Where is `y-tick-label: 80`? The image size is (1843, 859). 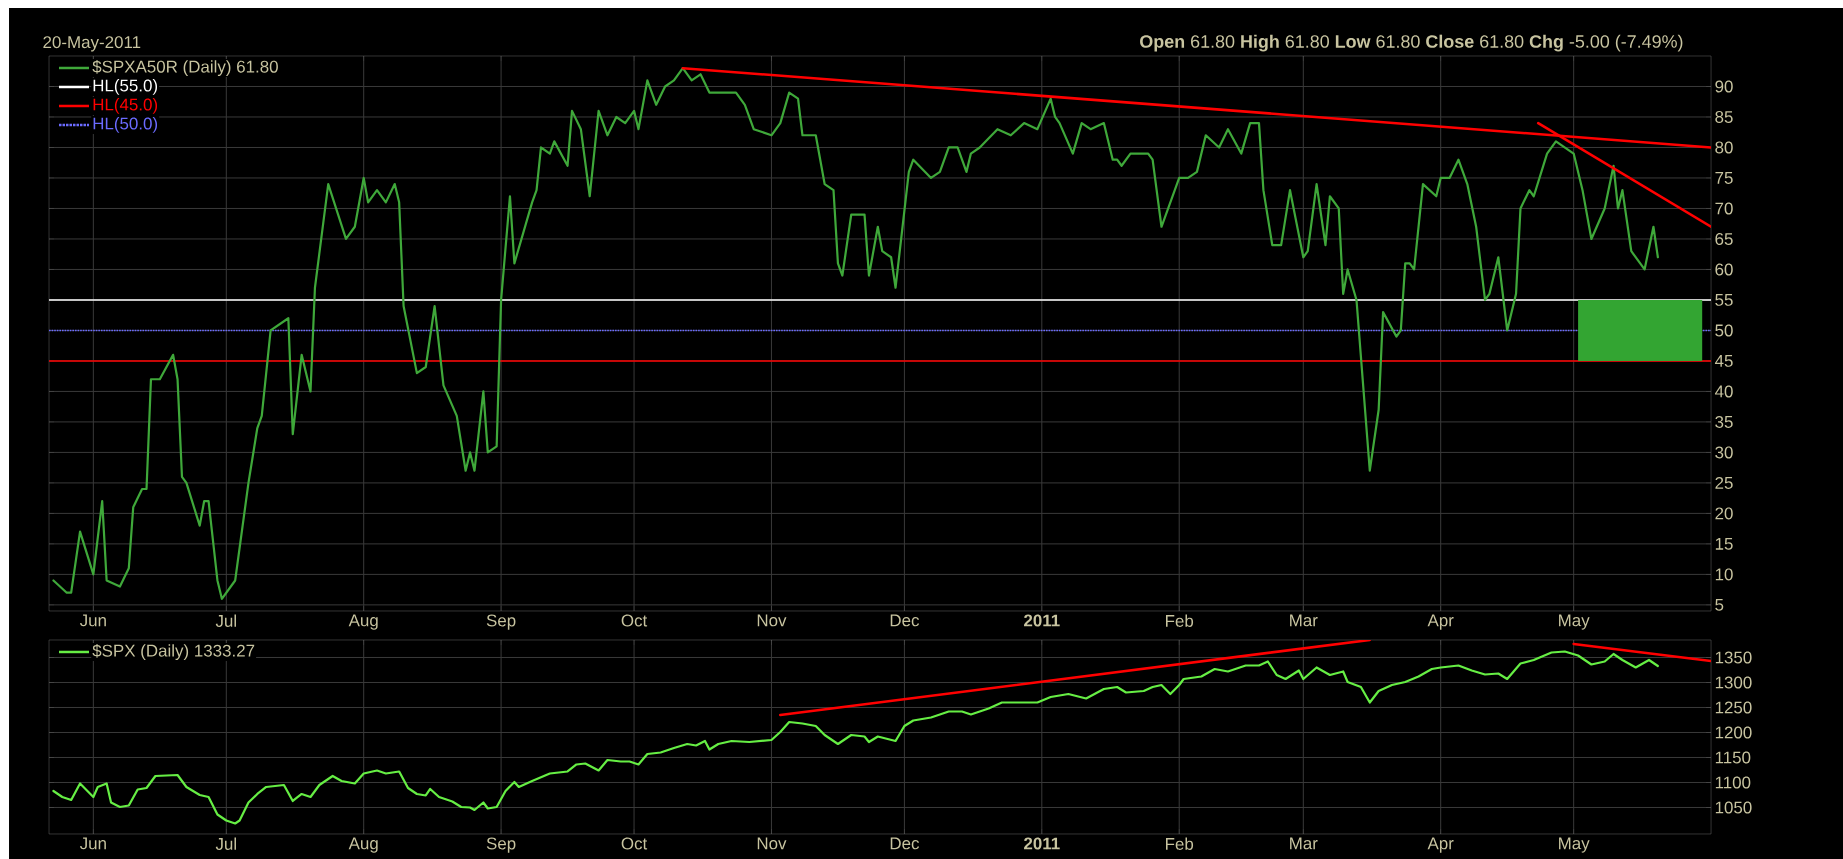
y-tick-label: 80 is located at coordinates (1724, 147).